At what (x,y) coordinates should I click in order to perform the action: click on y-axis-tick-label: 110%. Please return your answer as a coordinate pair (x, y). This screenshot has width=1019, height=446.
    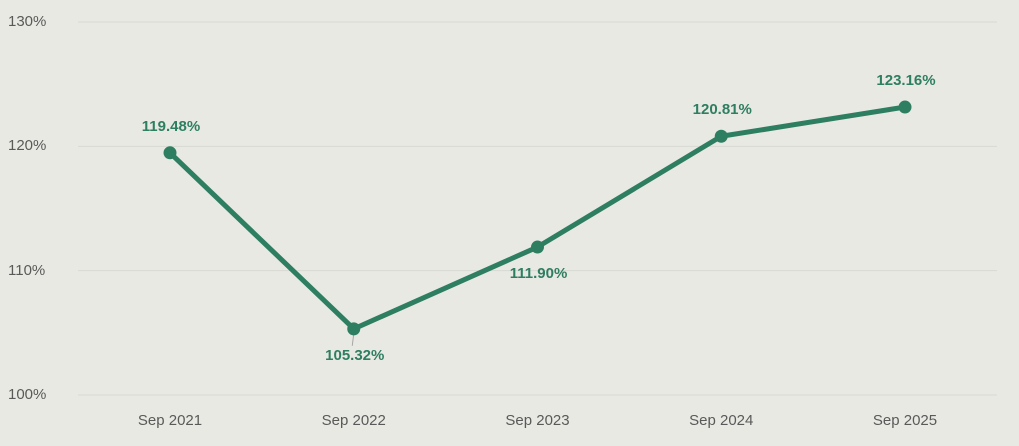
    Looking at the image, I should click on (27, 270).